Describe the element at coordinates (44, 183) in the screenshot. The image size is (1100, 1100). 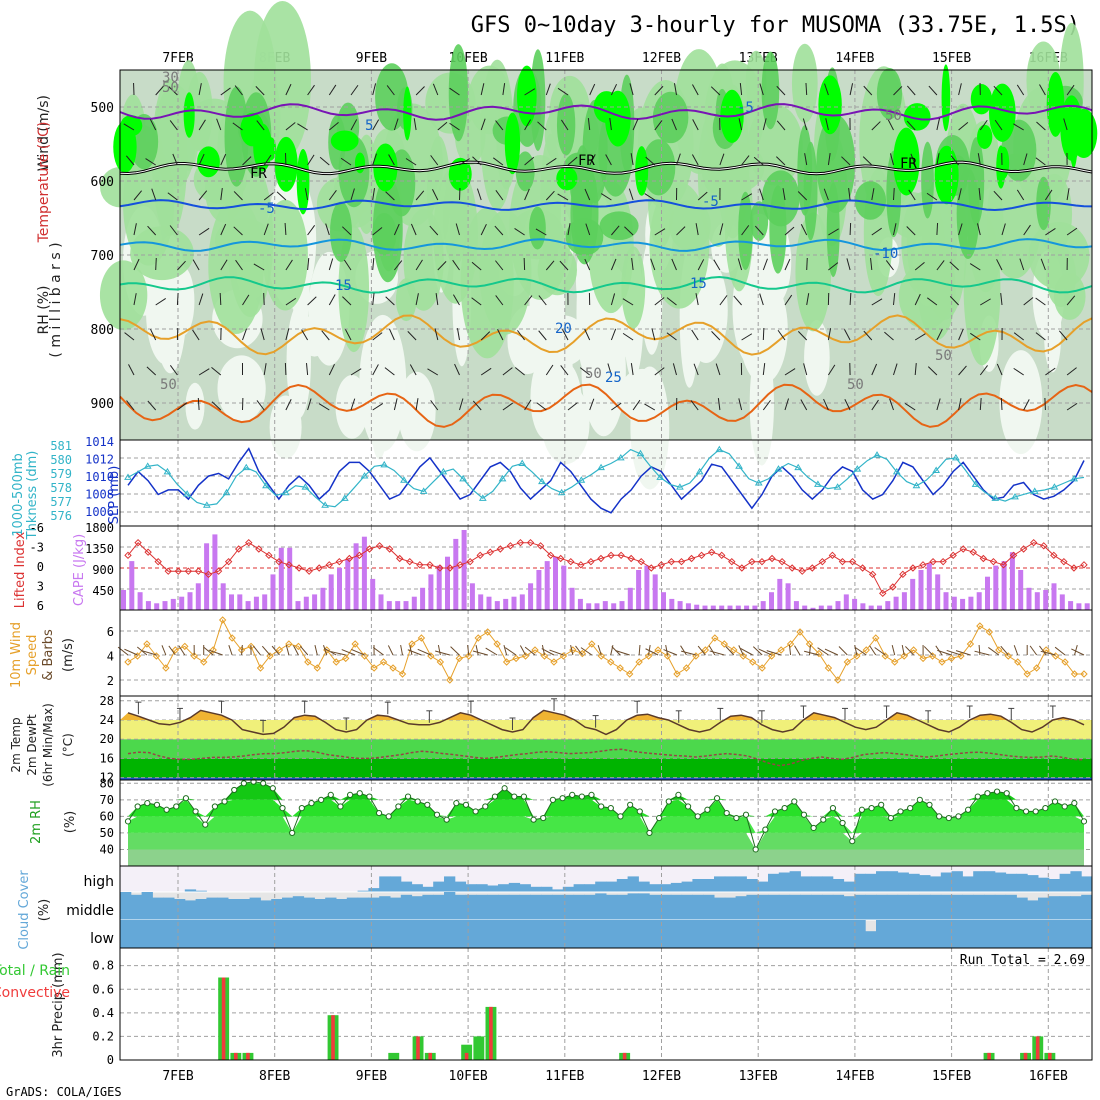
I see `upper-temp-label: Temperature (°C)` at that location.